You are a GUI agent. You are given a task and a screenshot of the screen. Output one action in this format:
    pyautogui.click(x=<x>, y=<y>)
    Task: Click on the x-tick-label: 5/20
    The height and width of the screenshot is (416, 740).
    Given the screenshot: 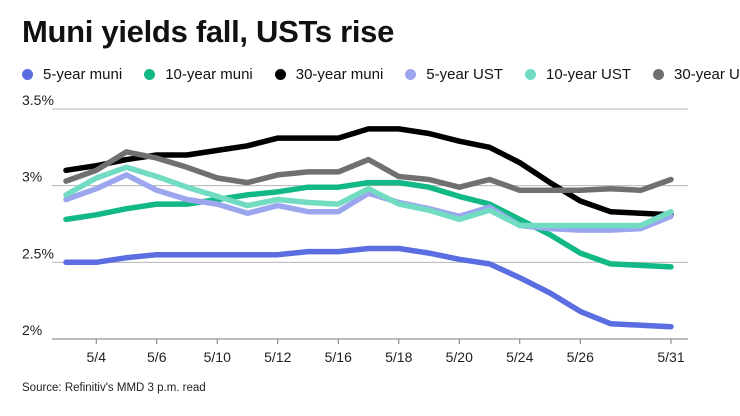 What is the action you would take?
    pyautogui.click(x=459, y=357)
    